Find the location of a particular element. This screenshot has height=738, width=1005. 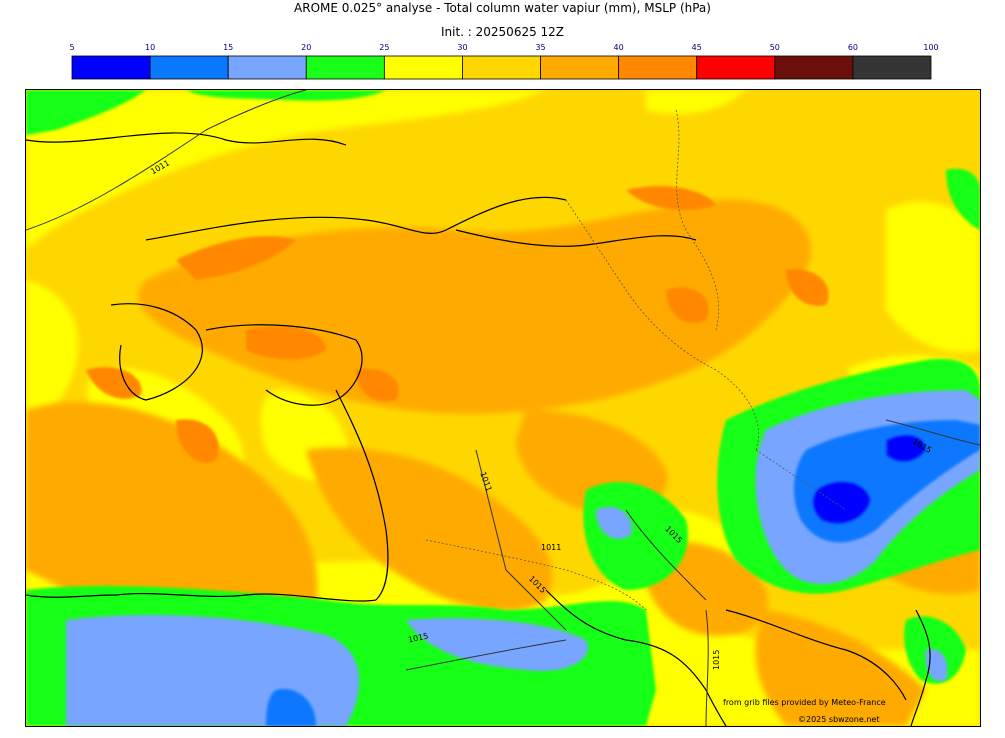

colorbar-tick-label: 25 is located at coordinates (384, 47).